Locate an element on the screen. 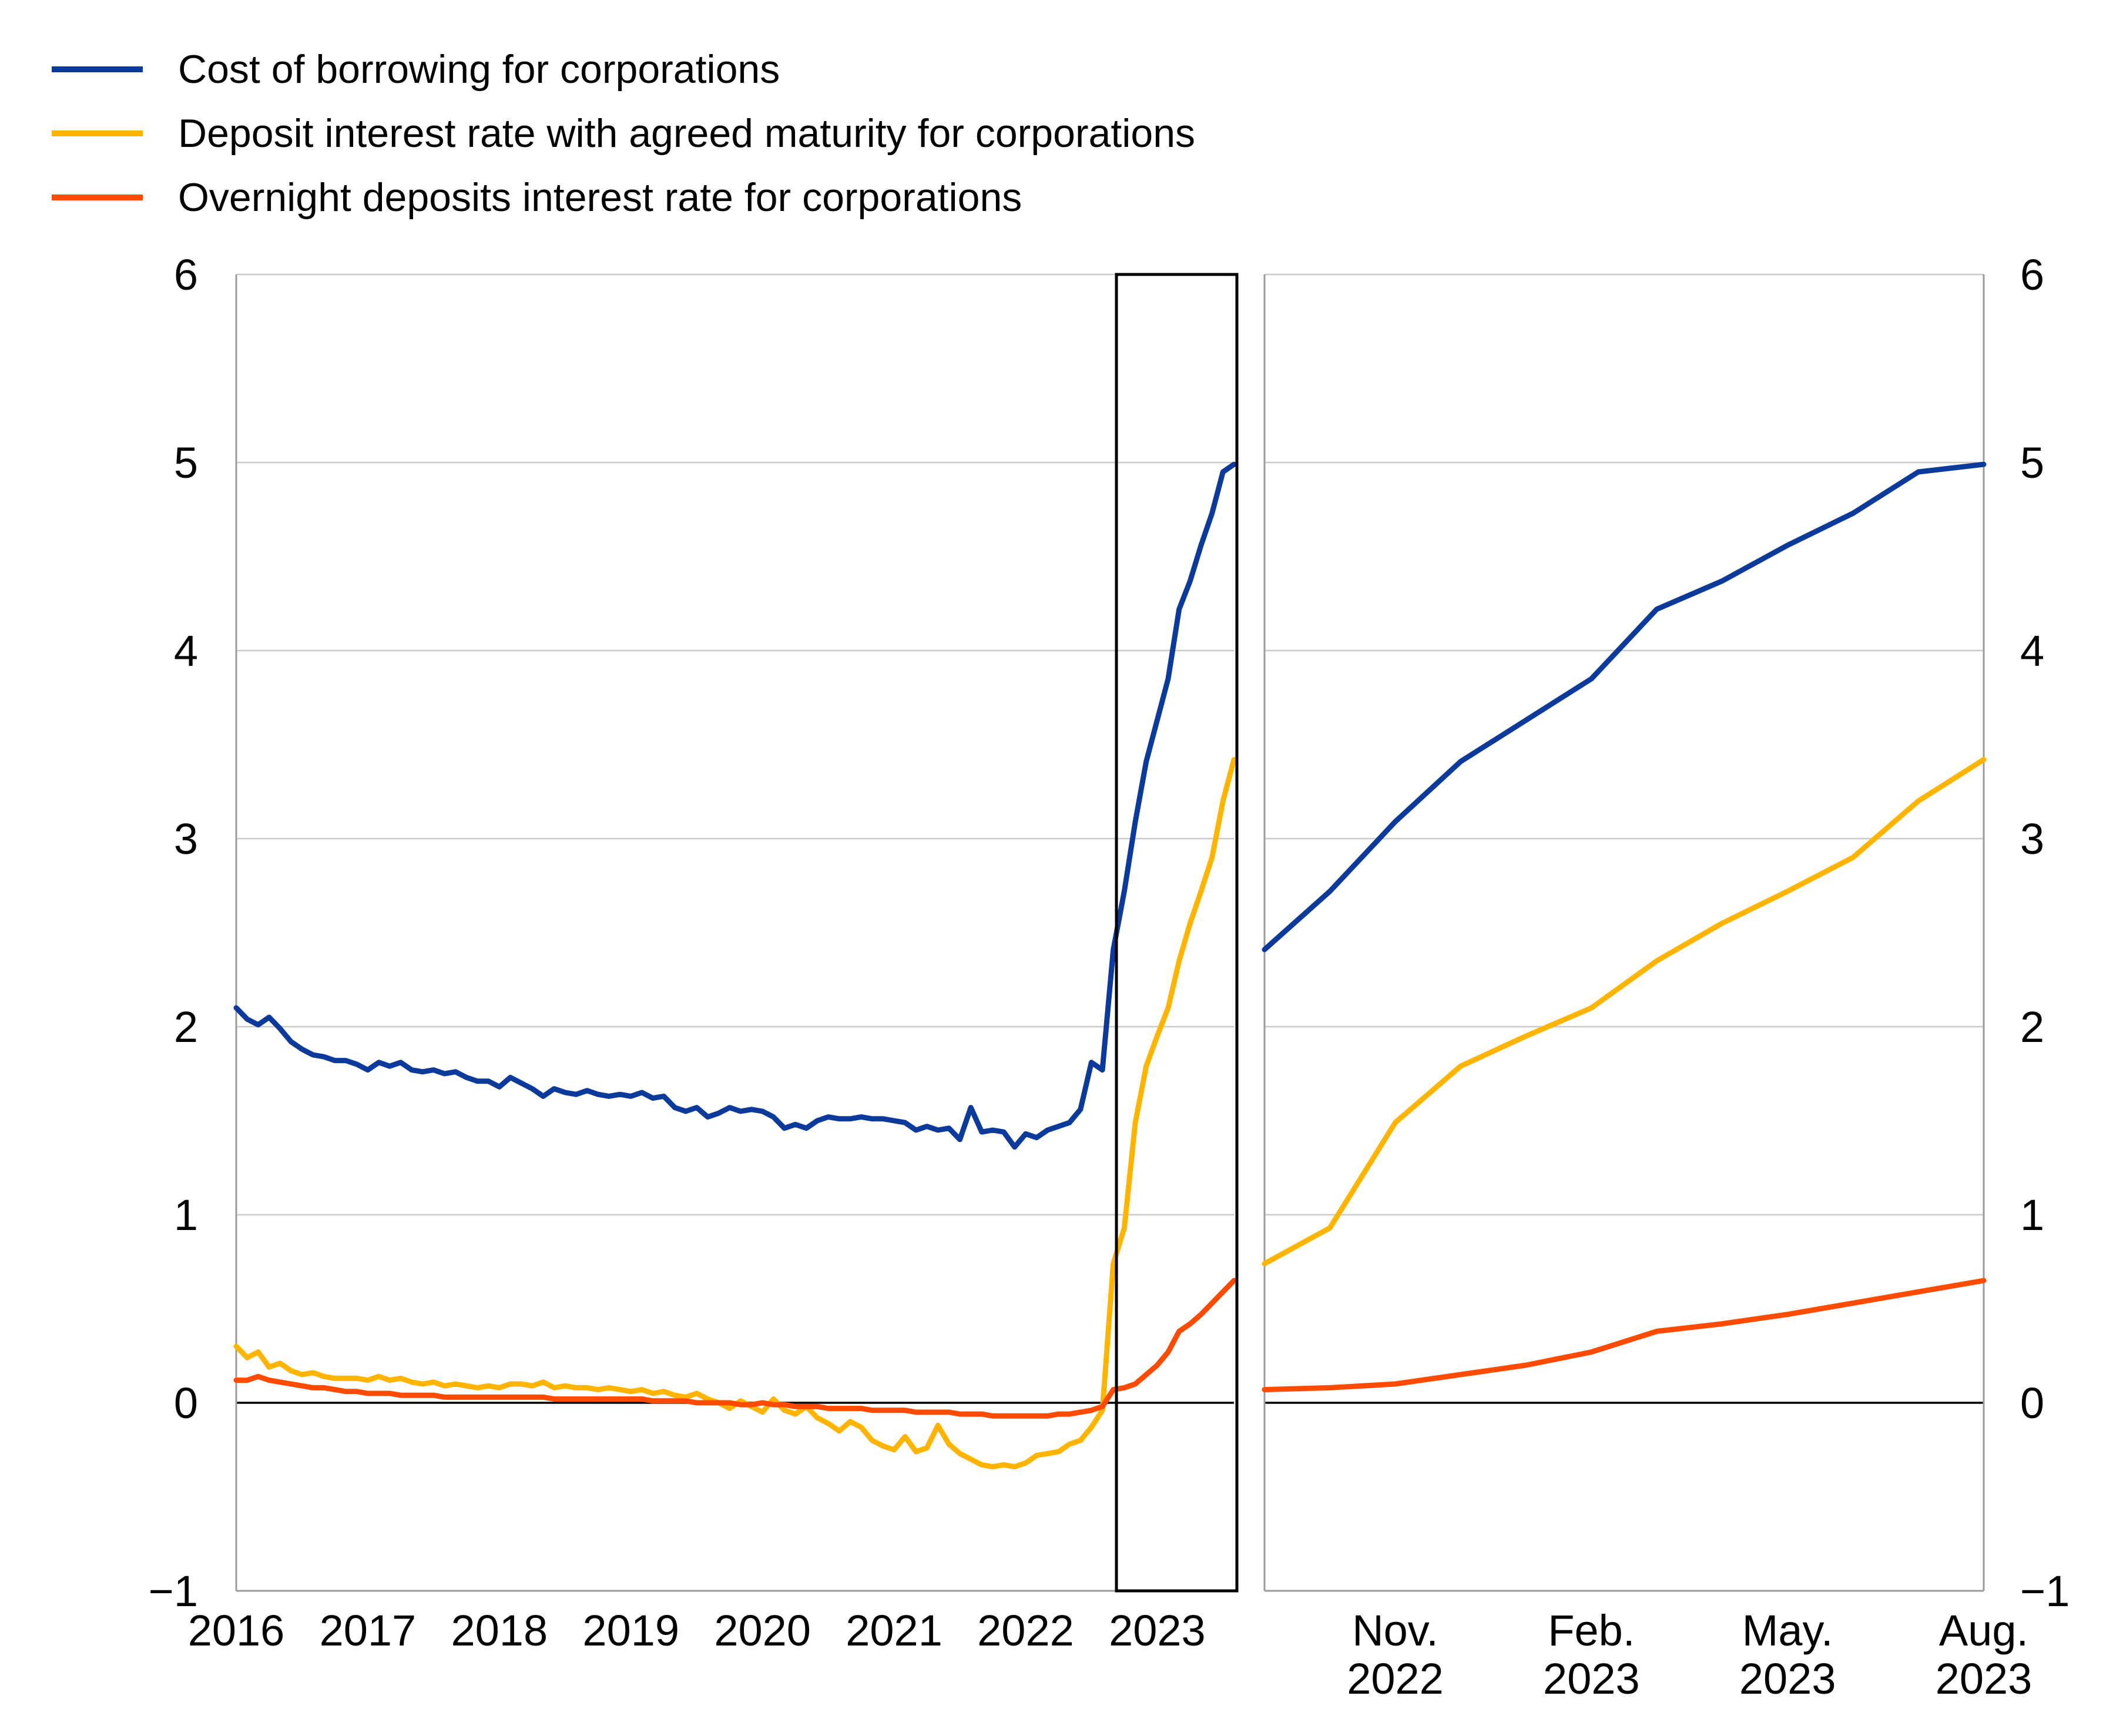 The image size is (2103, 1736). x-tick-label-month: Feb. is located at coordinates (1591, 1630).